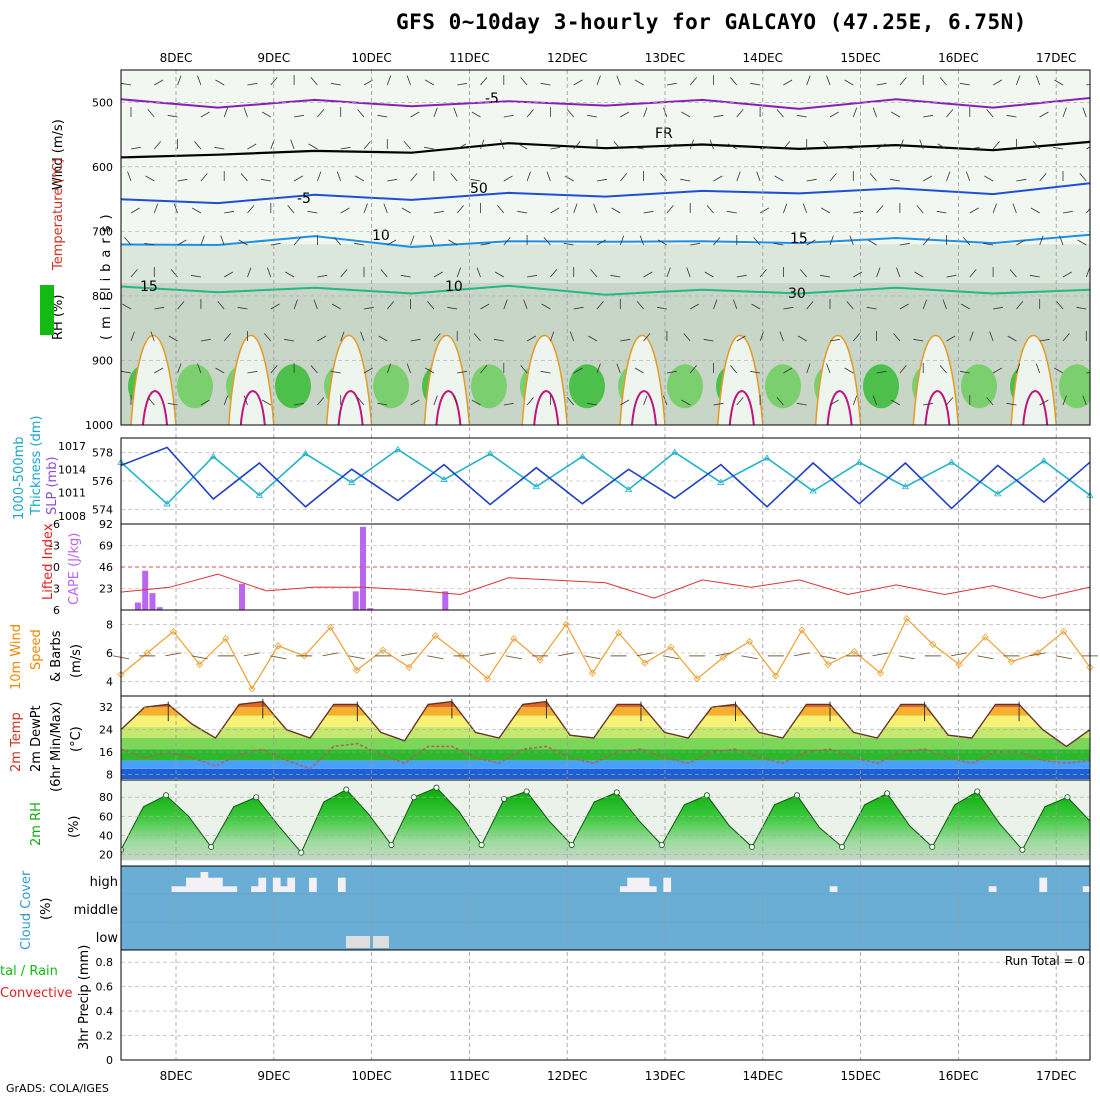 This screenshot has width=1100, height=1100. I want to click on date-label-bottom: 17DEC, so click(1056, 1076).